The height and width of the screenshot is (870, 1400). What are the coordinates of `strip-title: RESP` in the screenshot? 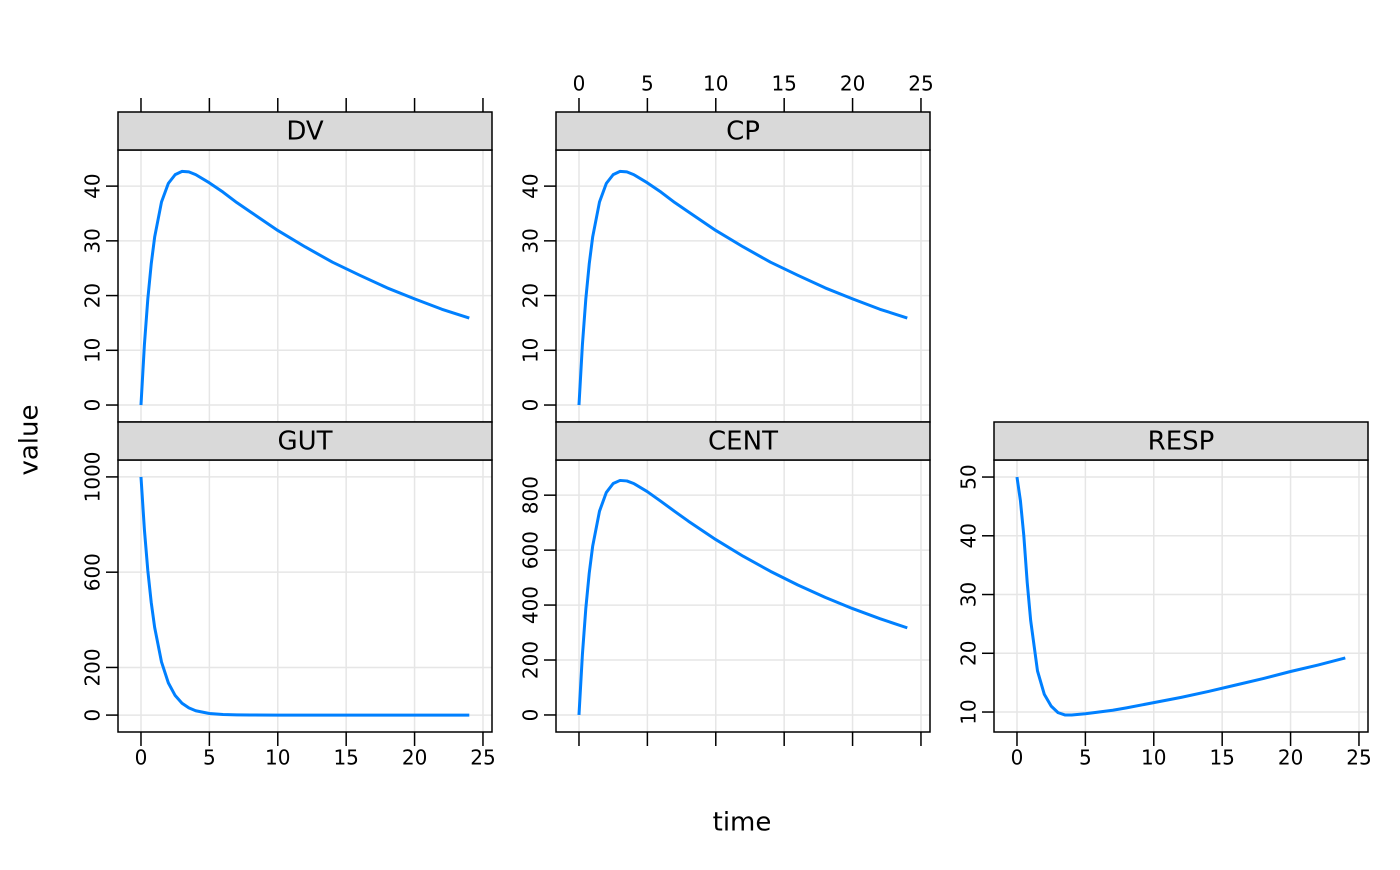 It's located at (1181, 442).